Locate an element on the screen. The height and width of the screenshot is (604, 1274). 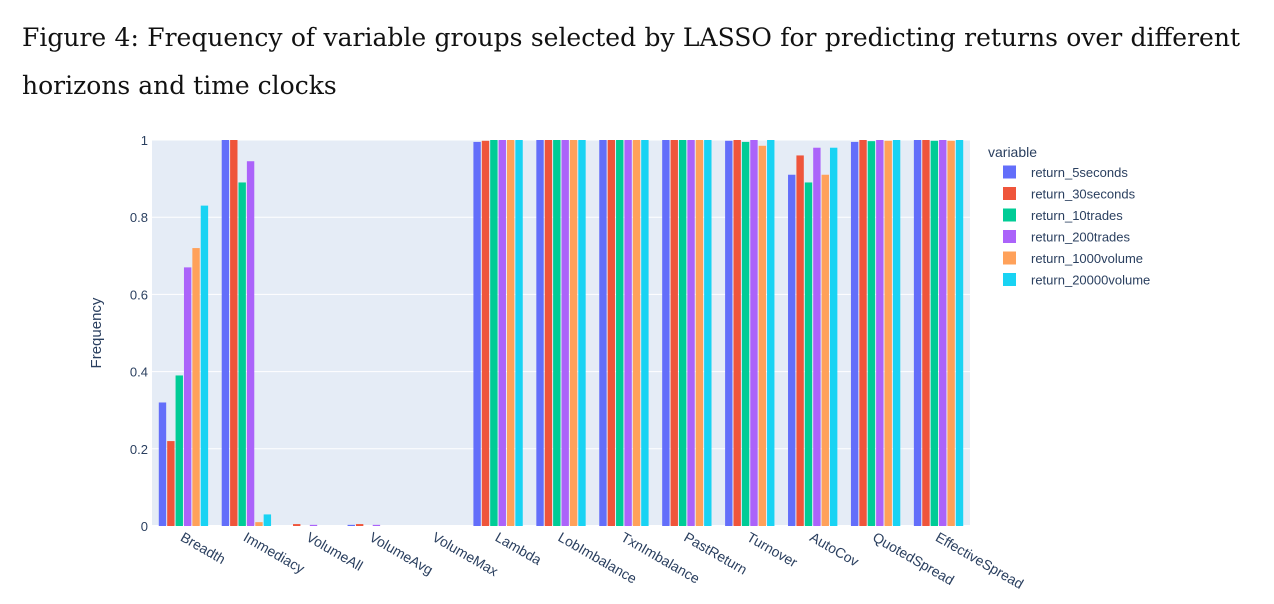
bar-return_200trades-LobImbalance is located at coordinates (565, 333).